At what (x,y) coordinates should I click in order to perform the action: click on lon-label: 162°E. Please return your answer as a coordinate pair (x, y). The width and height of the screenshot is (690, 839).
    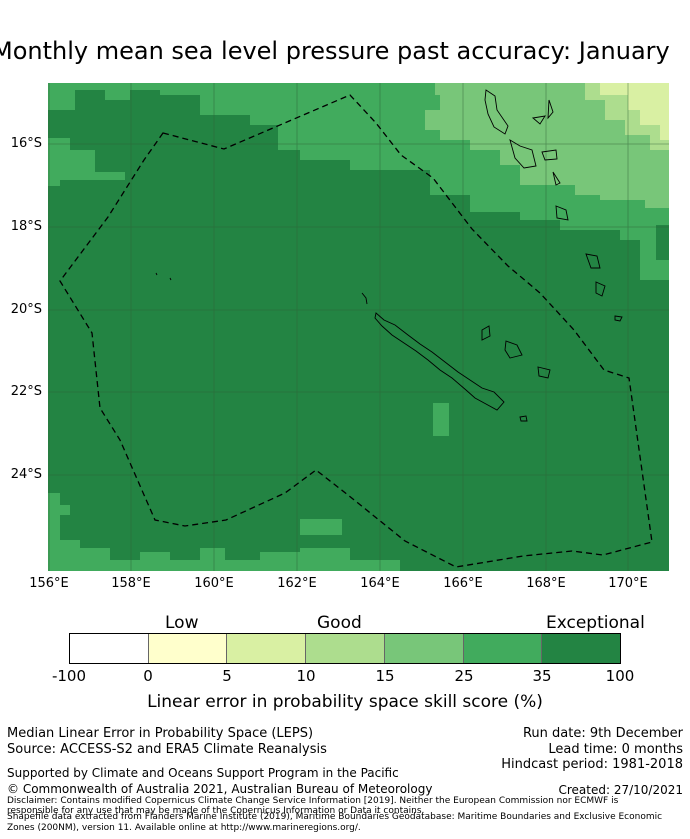
    Looking at the image, I should click on (297, 583).